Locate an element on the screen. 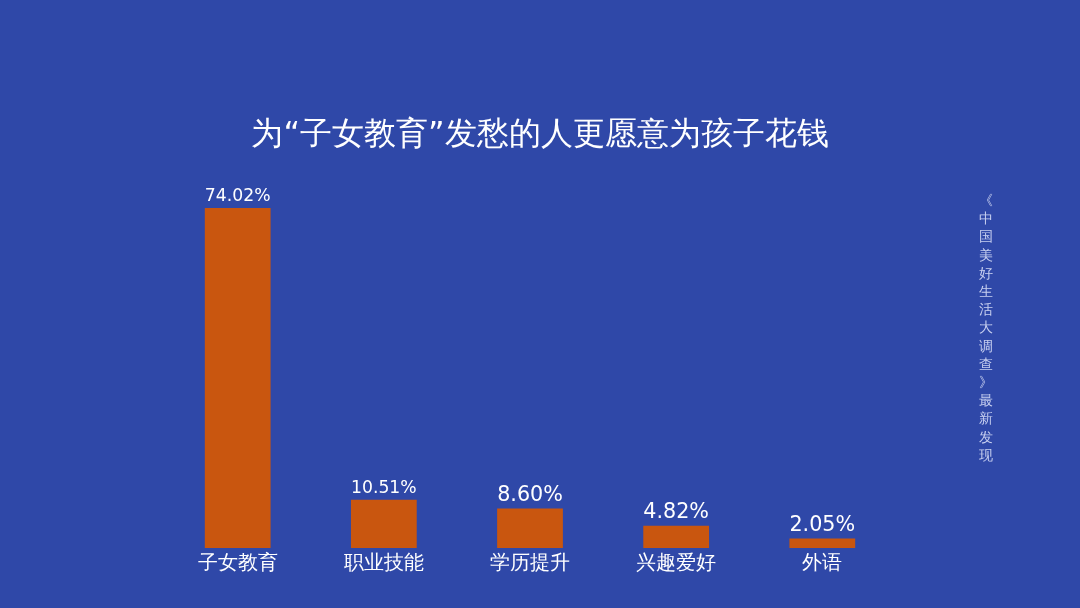  chart-title: 为“子女教育”发愁的人更愿意为孩子花钱 is located at coordinates (540, 133).